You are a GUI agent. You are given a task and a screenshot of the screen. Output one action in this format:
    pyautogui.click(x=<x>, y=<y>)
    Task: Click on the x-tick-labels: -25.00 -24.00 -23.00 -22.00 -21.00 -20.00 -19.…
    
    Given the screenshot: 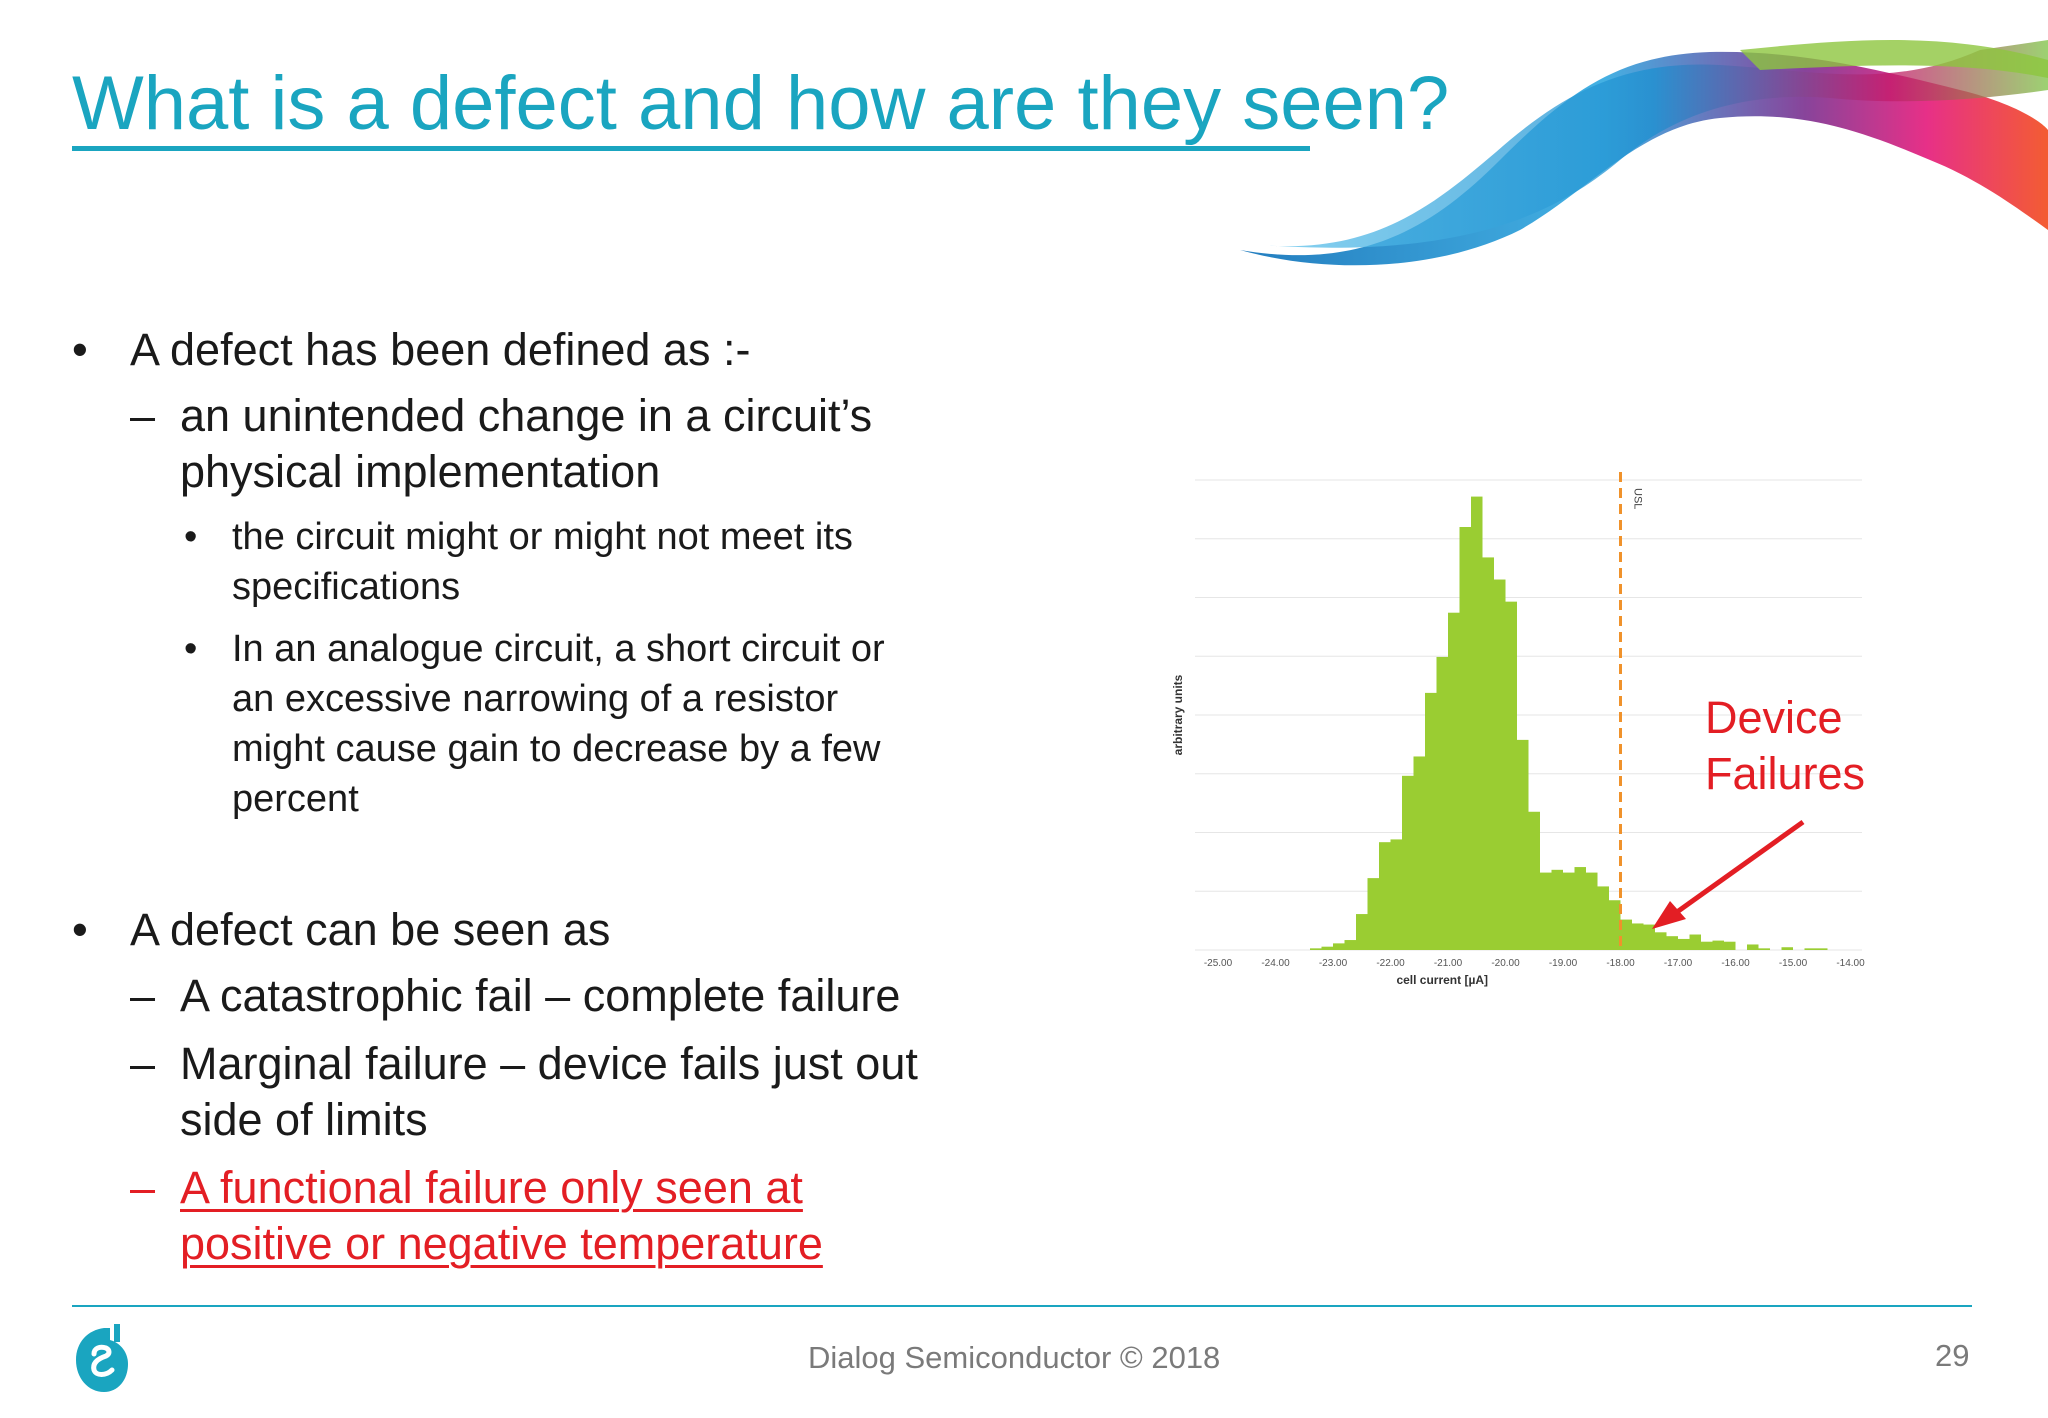 What is the action you would take?
    pyautogui.click(x=1534, y=963)
    